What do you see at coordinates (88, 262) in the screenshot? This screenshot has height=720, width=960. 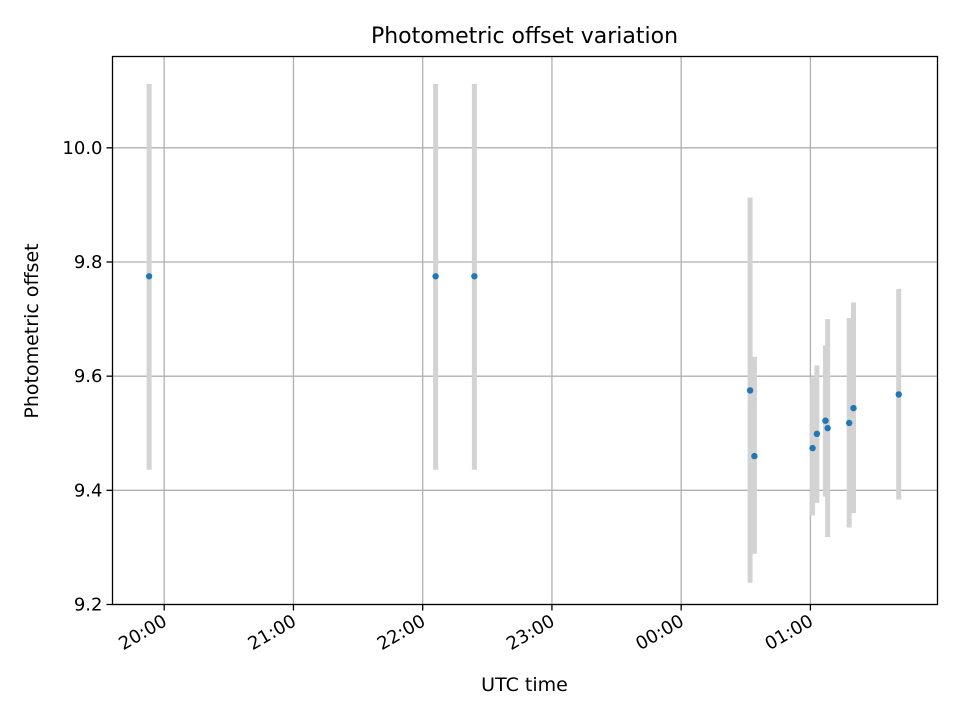 I see `y-tick-label: 9.8` at bounding box center [88, 262].